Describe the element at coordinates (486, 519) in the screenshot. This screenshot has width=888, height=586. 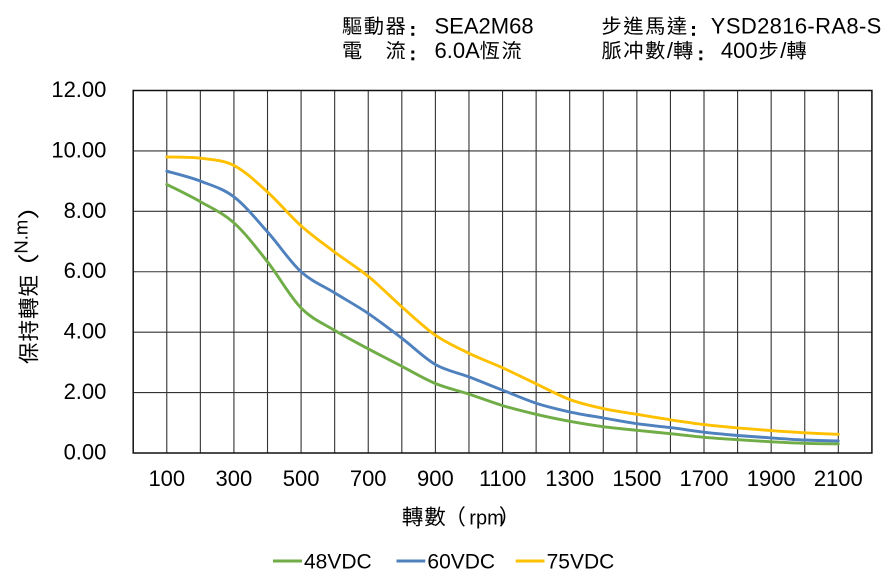
I see `svg-text: rpm` at that location.